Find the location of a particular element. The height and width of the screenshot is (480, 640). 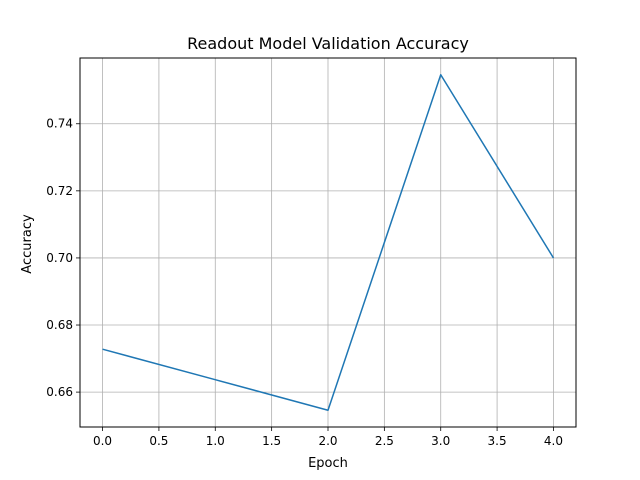

y-tick-label: 0.72 is located at coordinates (59, 191).